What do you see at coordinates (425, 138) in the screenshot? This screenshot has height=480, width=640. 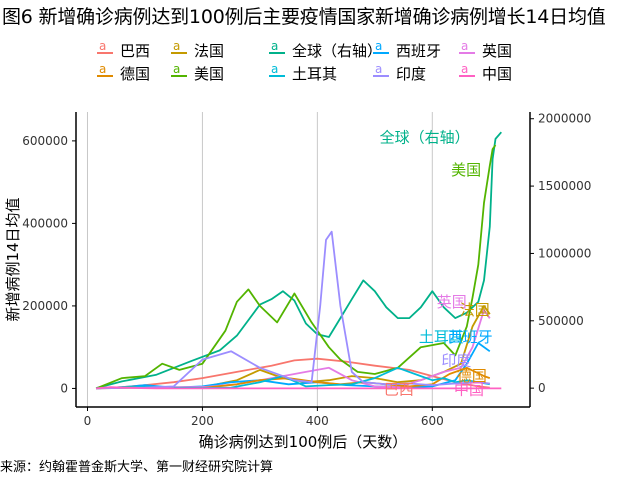 I see `series-label: 全球（右轴）` at bounding box center [425, 138].